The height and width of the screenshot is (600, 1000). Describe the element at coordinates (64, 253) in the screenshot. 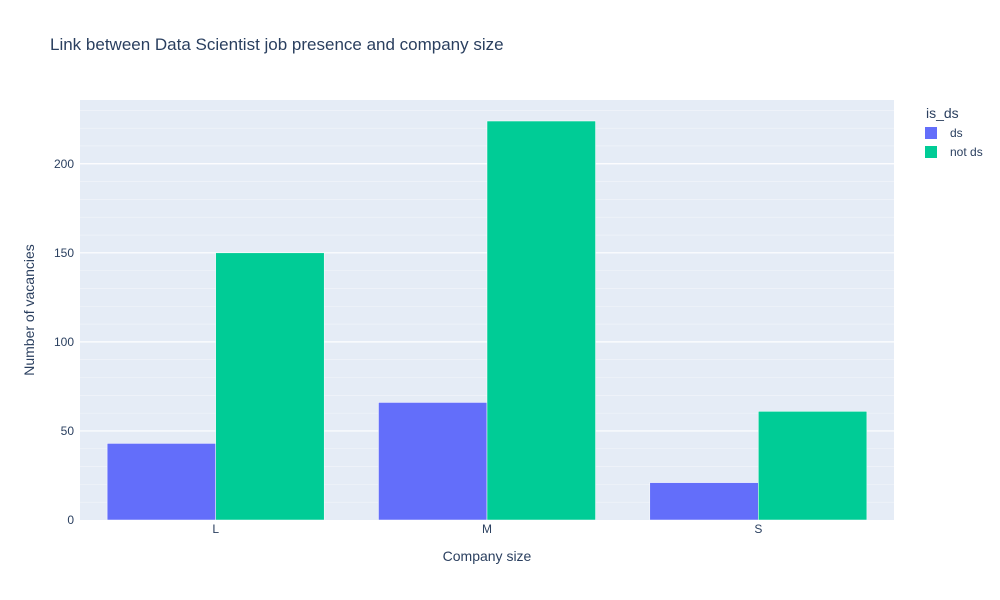

I see `y-tick-label: 150` at that location.